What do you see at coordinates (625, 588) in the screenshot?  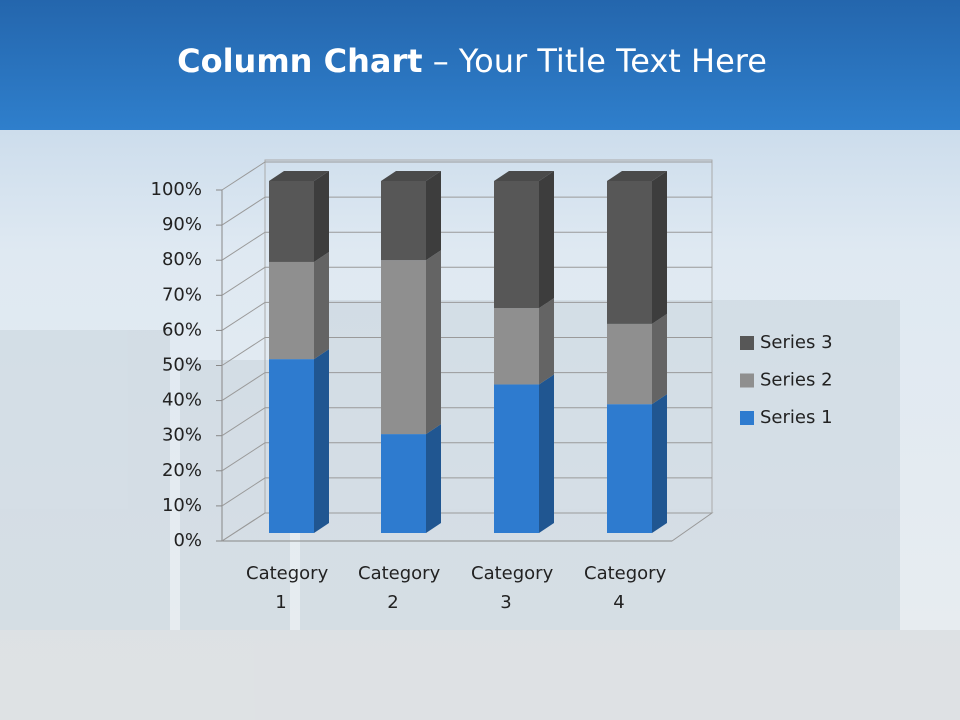 I see `x-tick-label: Category 4` at bounding box center [625, 588].